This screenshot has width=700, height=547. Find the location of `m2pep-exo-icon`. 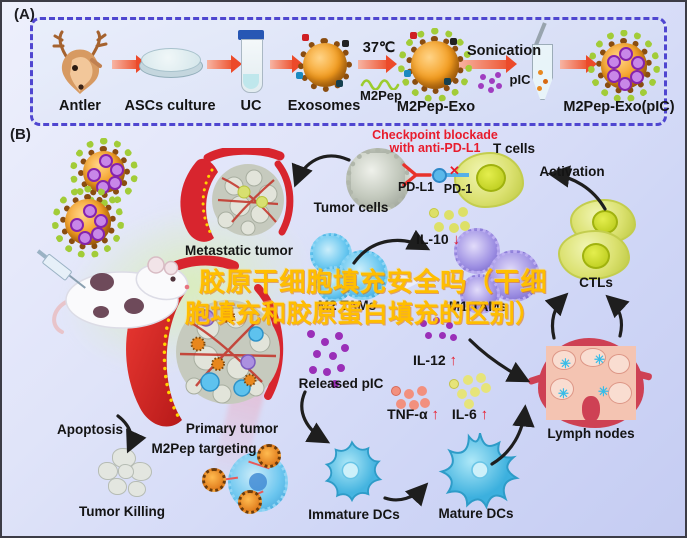

m2pep-exo-icon is located at coordinates (435, 65).